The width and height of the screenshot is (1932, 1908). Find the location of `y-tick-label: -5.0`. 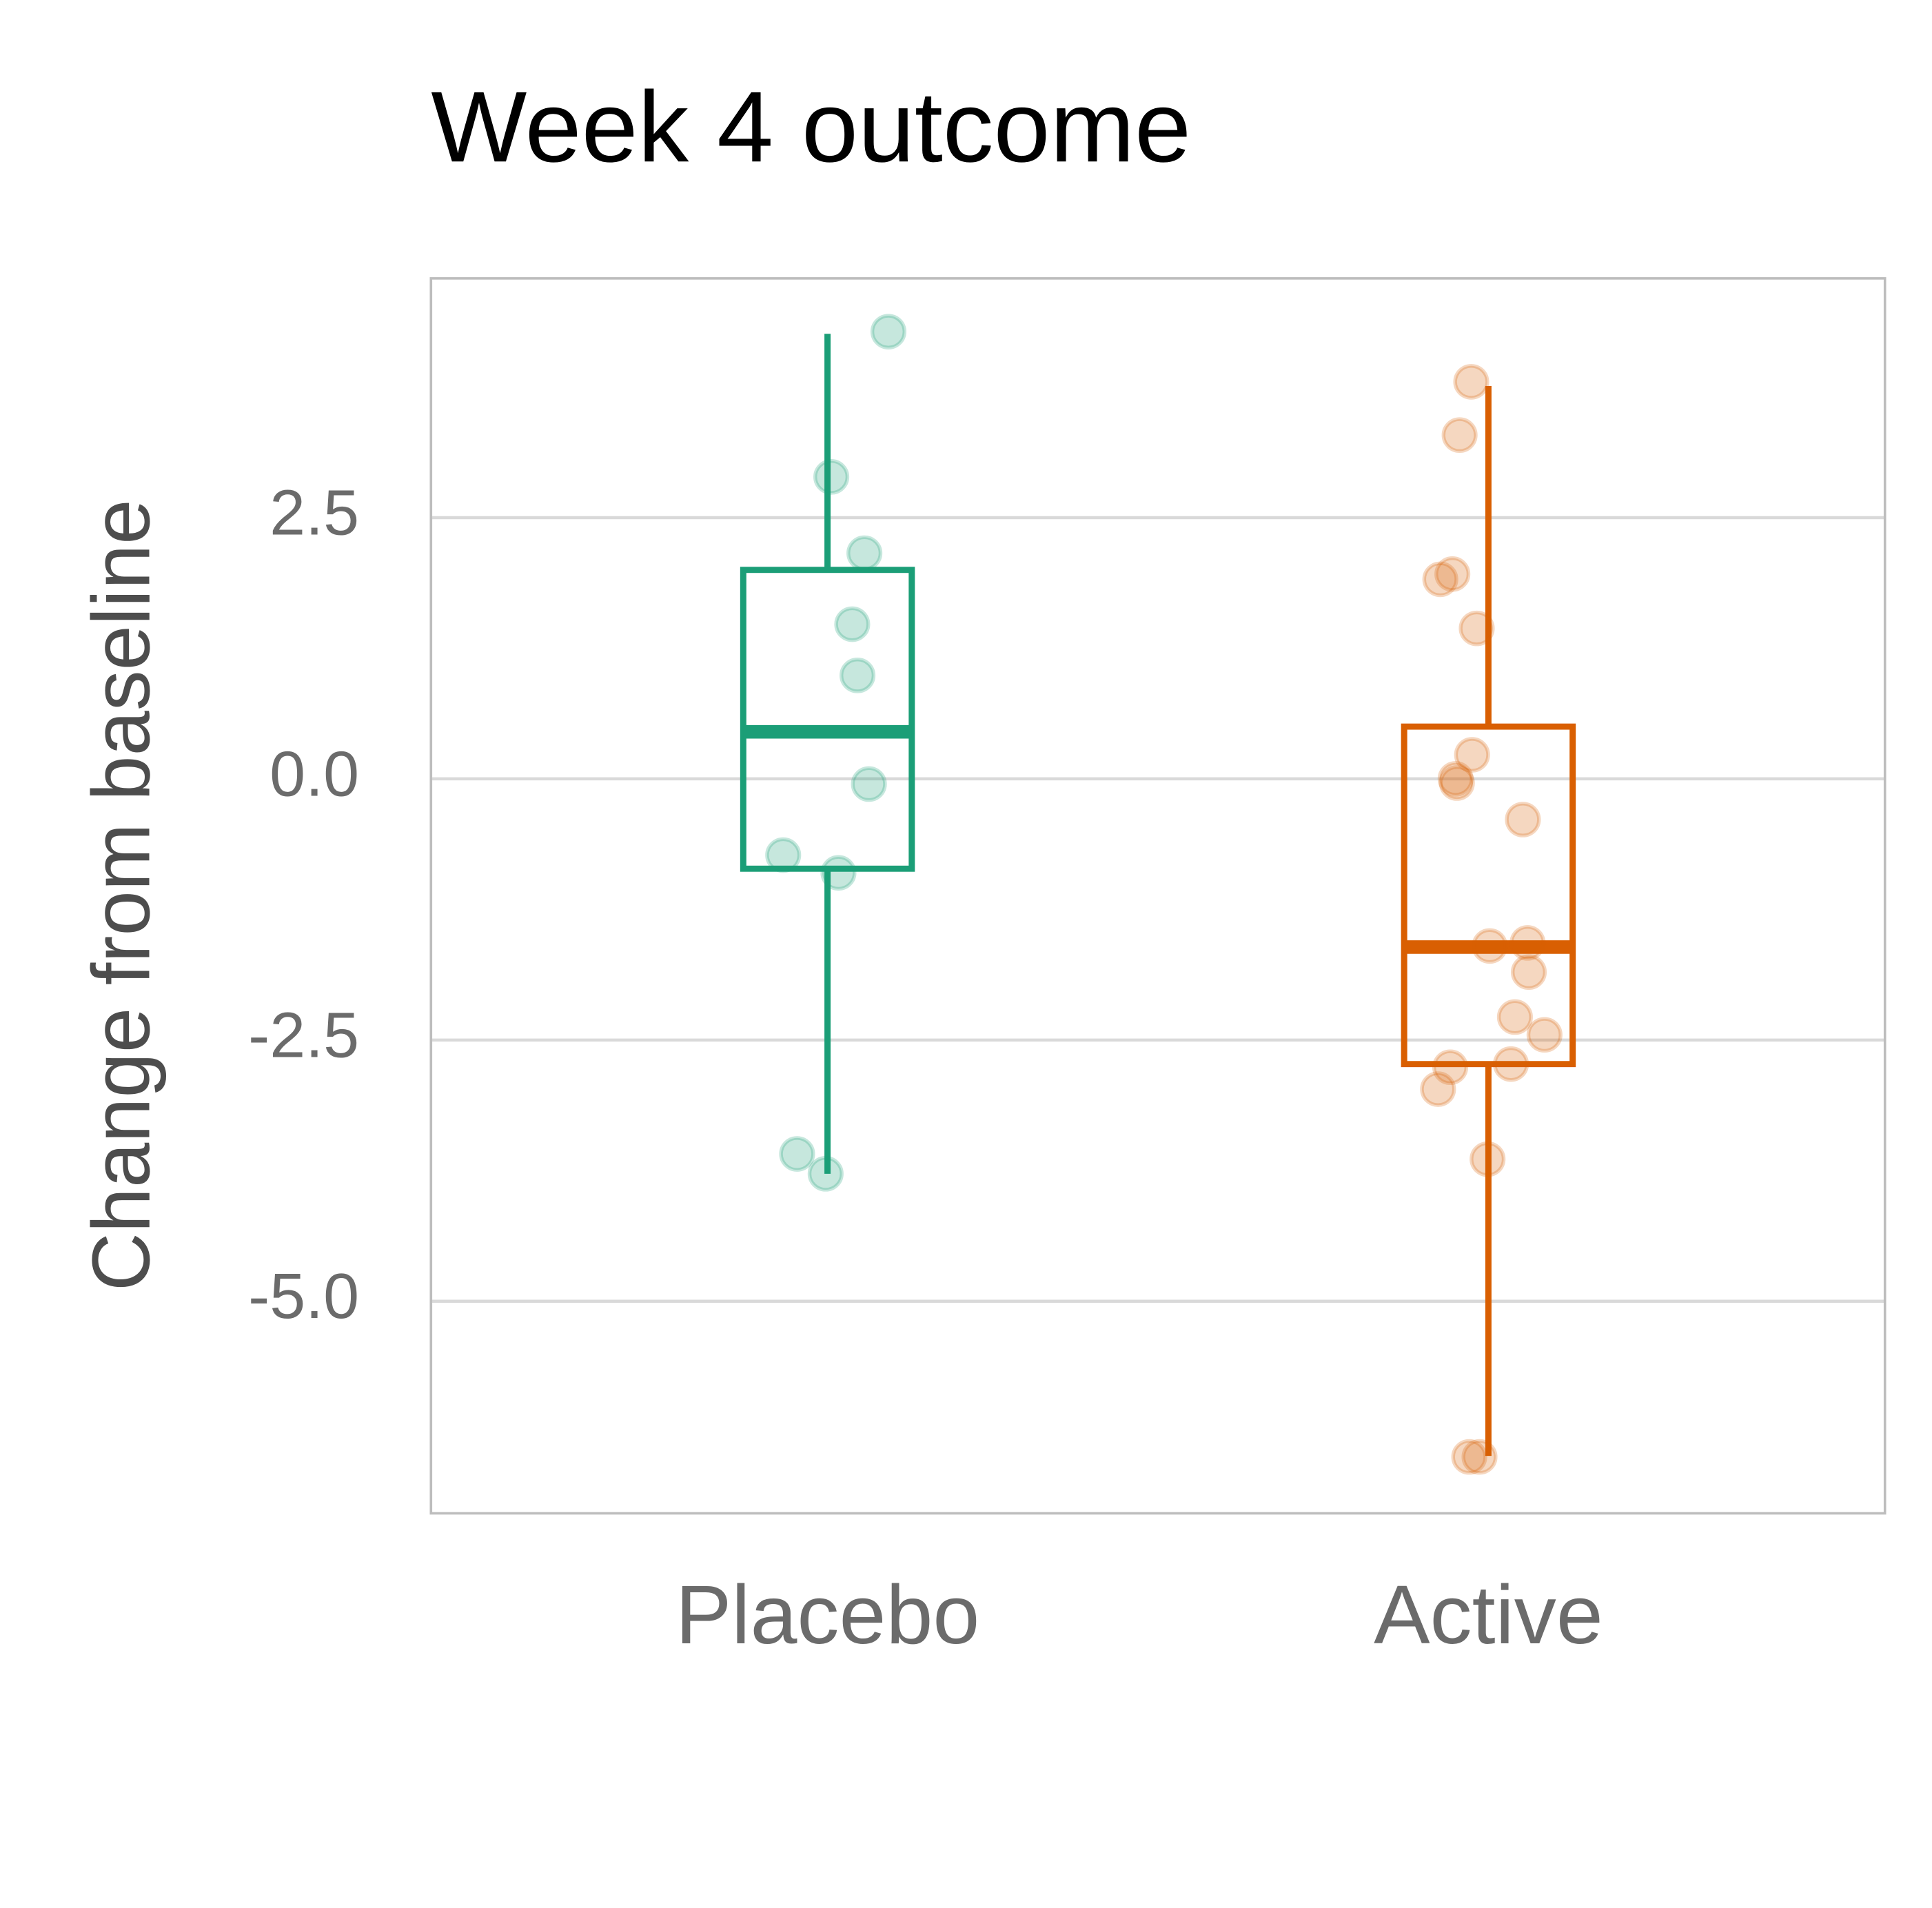

y-tick-label: -5.0 is located at coordinates (303, 1296).